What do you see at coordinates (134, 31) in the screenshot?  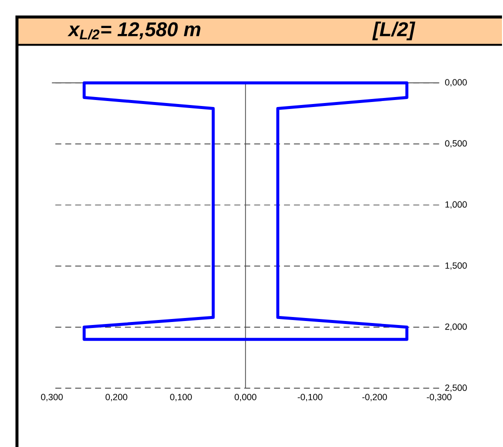 I see `chart-title: x$_{L/2}$= 12,580 m` at bounding box center [134, 31].